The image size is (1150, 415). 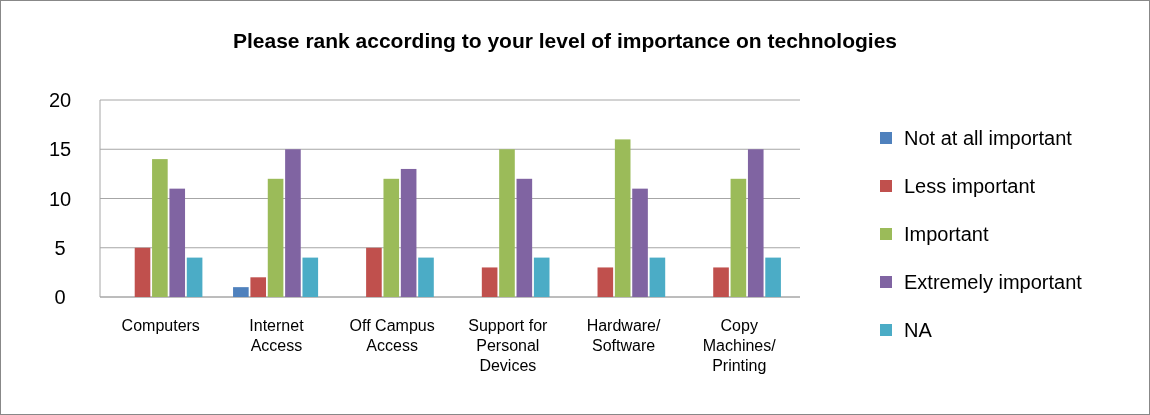 What do you see at coordinates (988, 138) in the screenshot?
I see `legend-label: Not at all important` at bounding box center [988, 138].